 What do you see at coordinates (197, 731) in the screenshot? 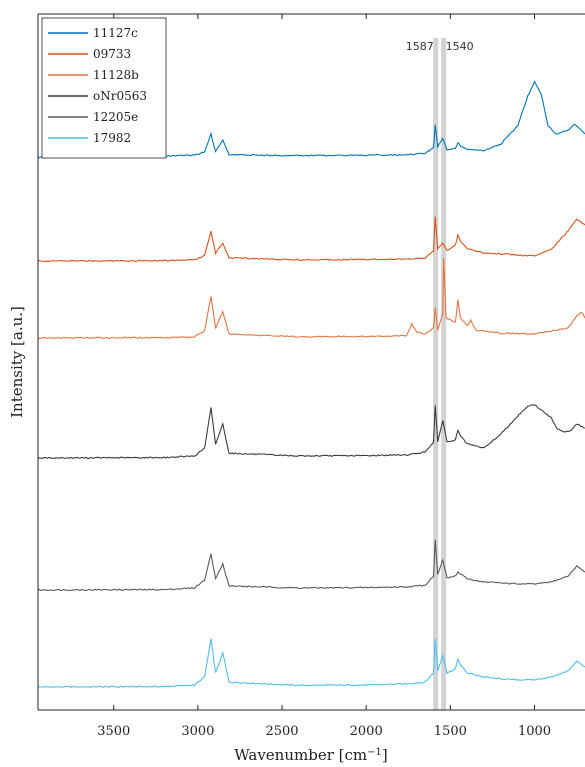
I see `x-tick-label-3000: 3000` at bounding box center [197, 731].